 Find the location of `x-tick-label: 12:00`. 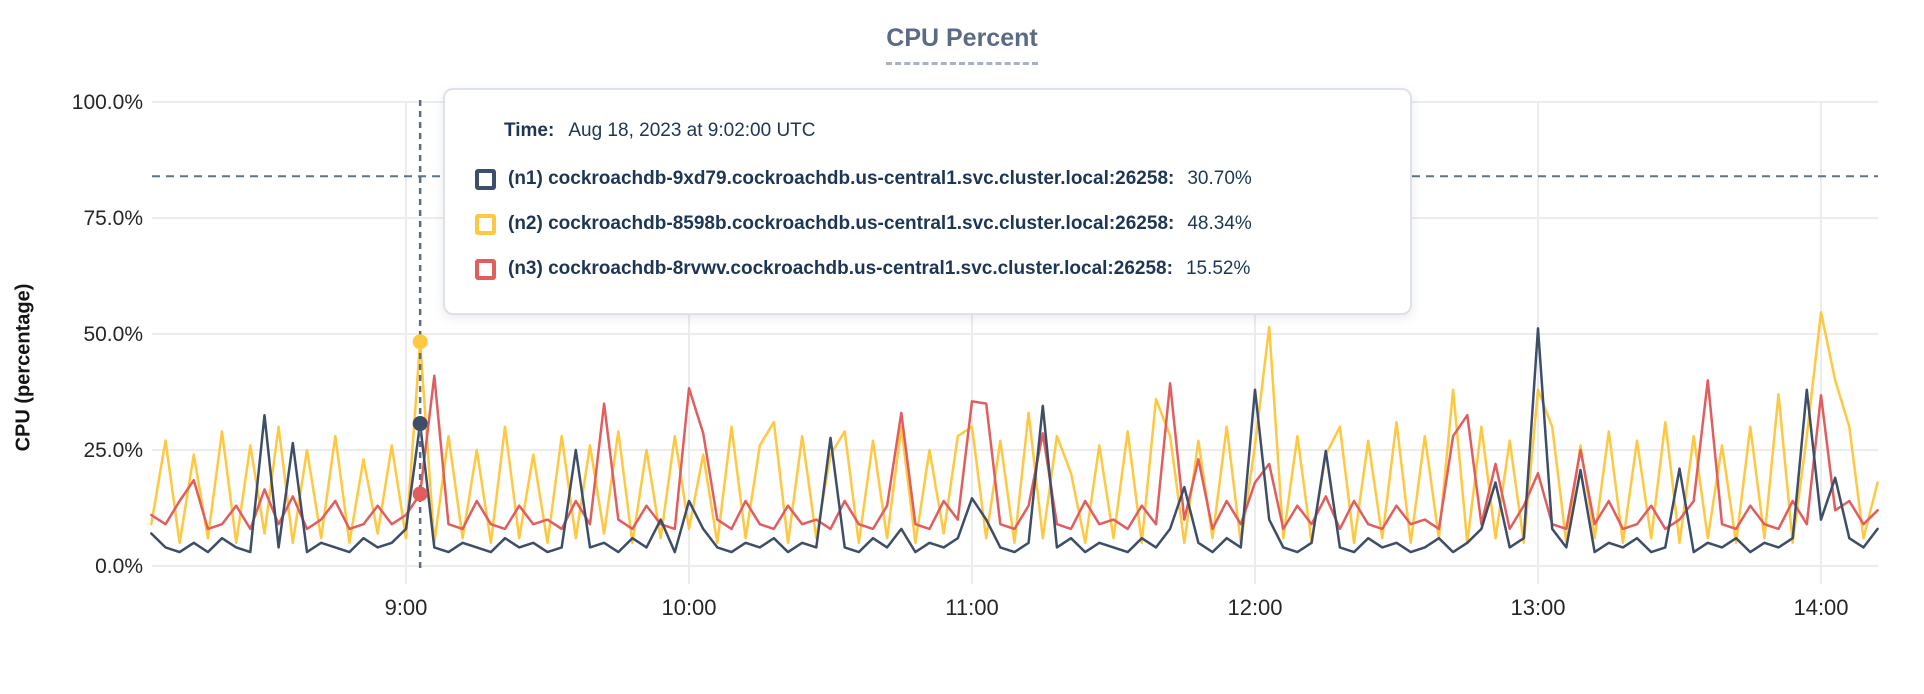

x-tick-label: 12:00 is located at coordinates (1254, 607).